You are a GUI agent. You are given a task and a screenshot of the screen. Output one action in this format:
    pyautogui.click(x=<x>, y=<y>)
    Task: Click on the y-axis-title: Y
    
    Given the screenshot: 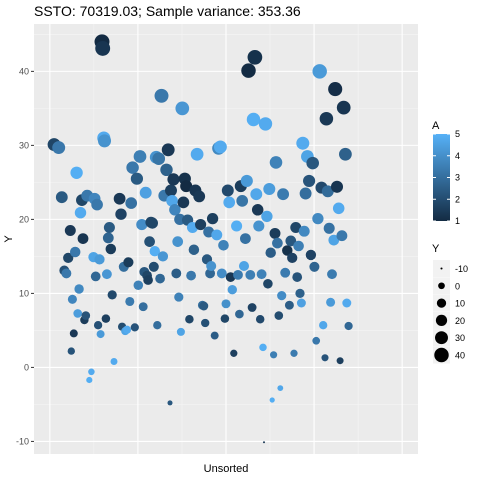 What is the action you would take?
    pyautogui.click(x=9, y=239)
    